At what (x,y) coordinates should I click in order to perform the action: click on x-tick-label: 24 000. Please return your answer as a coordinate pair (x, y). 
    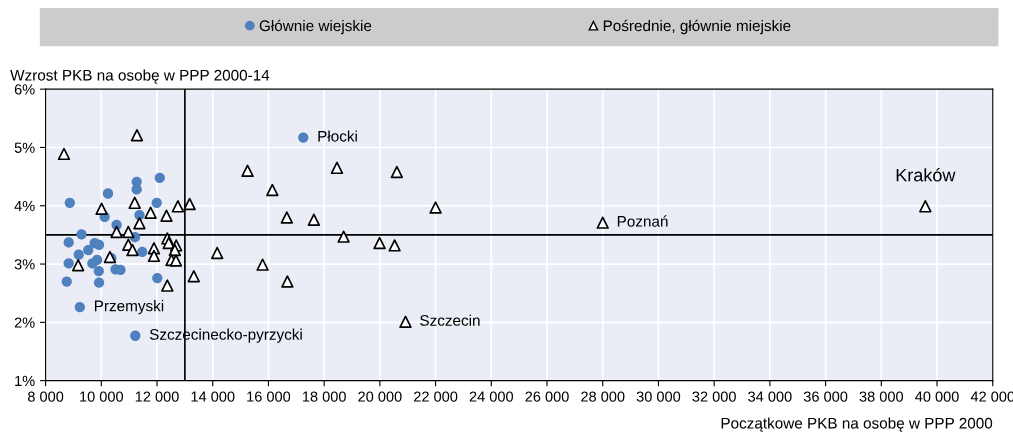
    Looking at the image, I should click on (491, 396).